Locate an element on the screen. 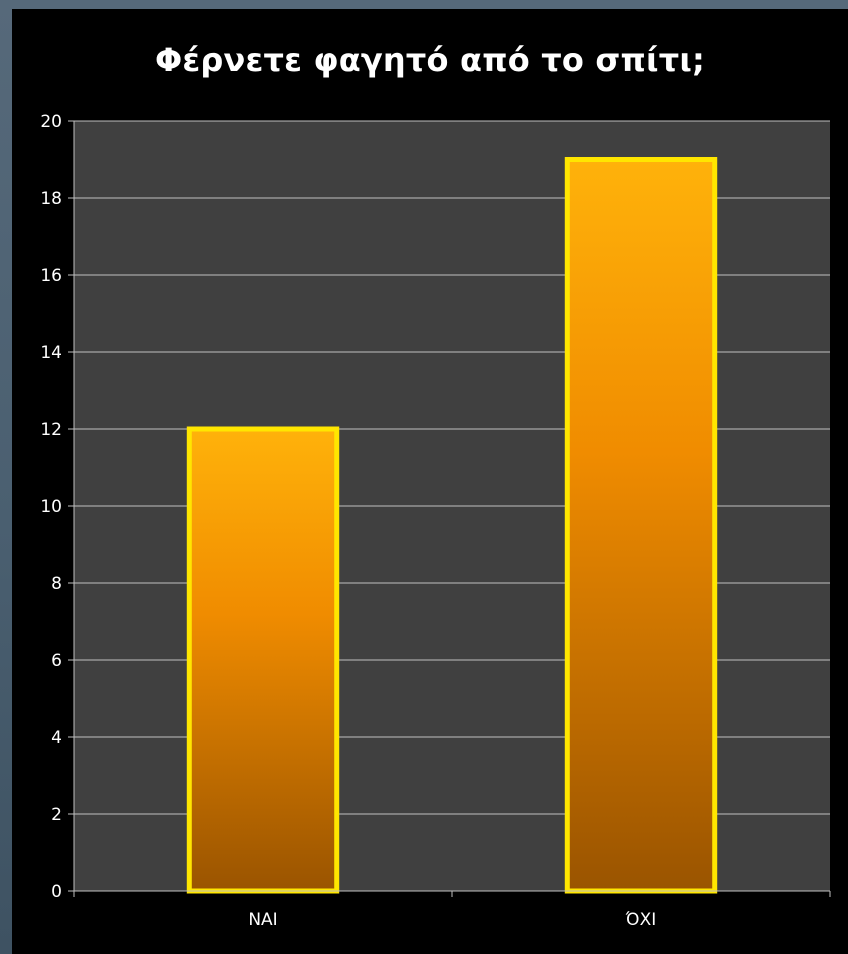  x-tick-labels: ΝΑΙ ΌΧΙ is located at coordinates (452, 920).